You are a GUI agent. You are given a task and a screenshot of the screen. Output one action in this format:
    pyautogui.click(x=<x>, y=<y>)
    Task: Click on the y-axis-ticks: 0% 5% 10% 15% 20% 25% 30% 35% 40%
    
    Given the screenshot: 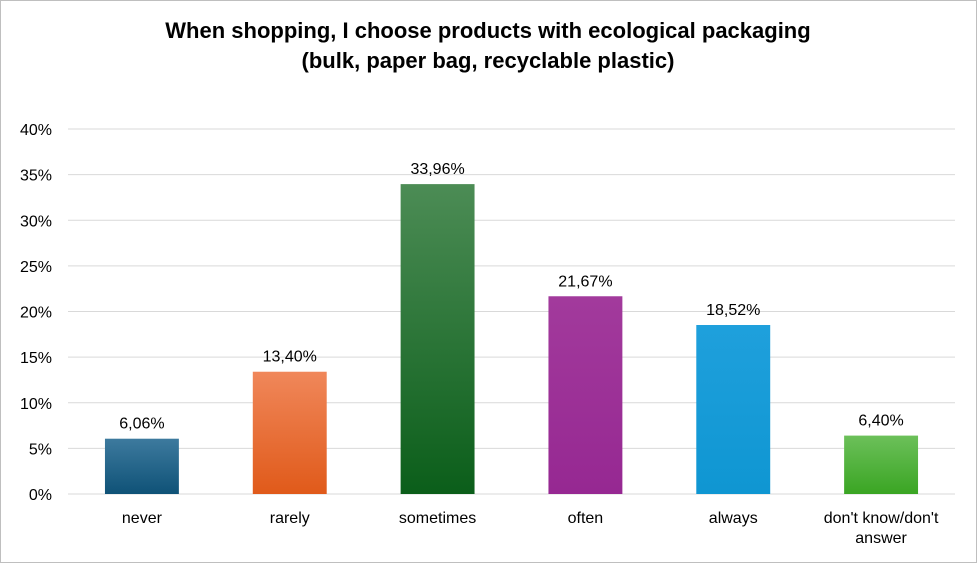 What is the action you would take?
    pyautogui.click(x=36, y=313)
    